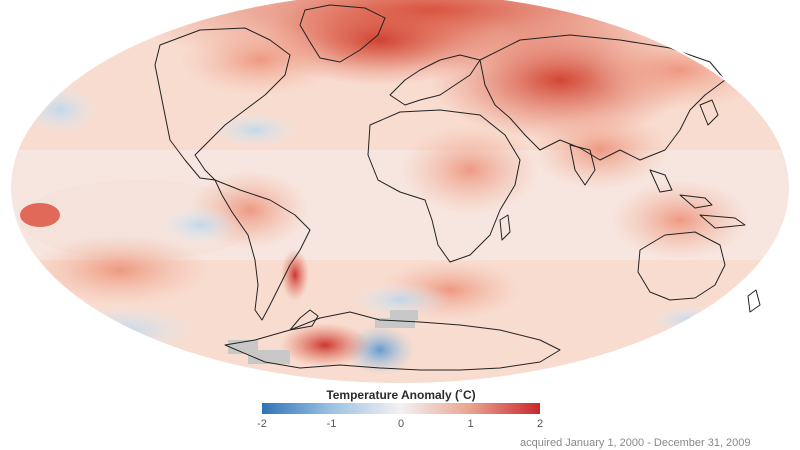  I want to click on legend-tick-label: 0, so click(401, 424).